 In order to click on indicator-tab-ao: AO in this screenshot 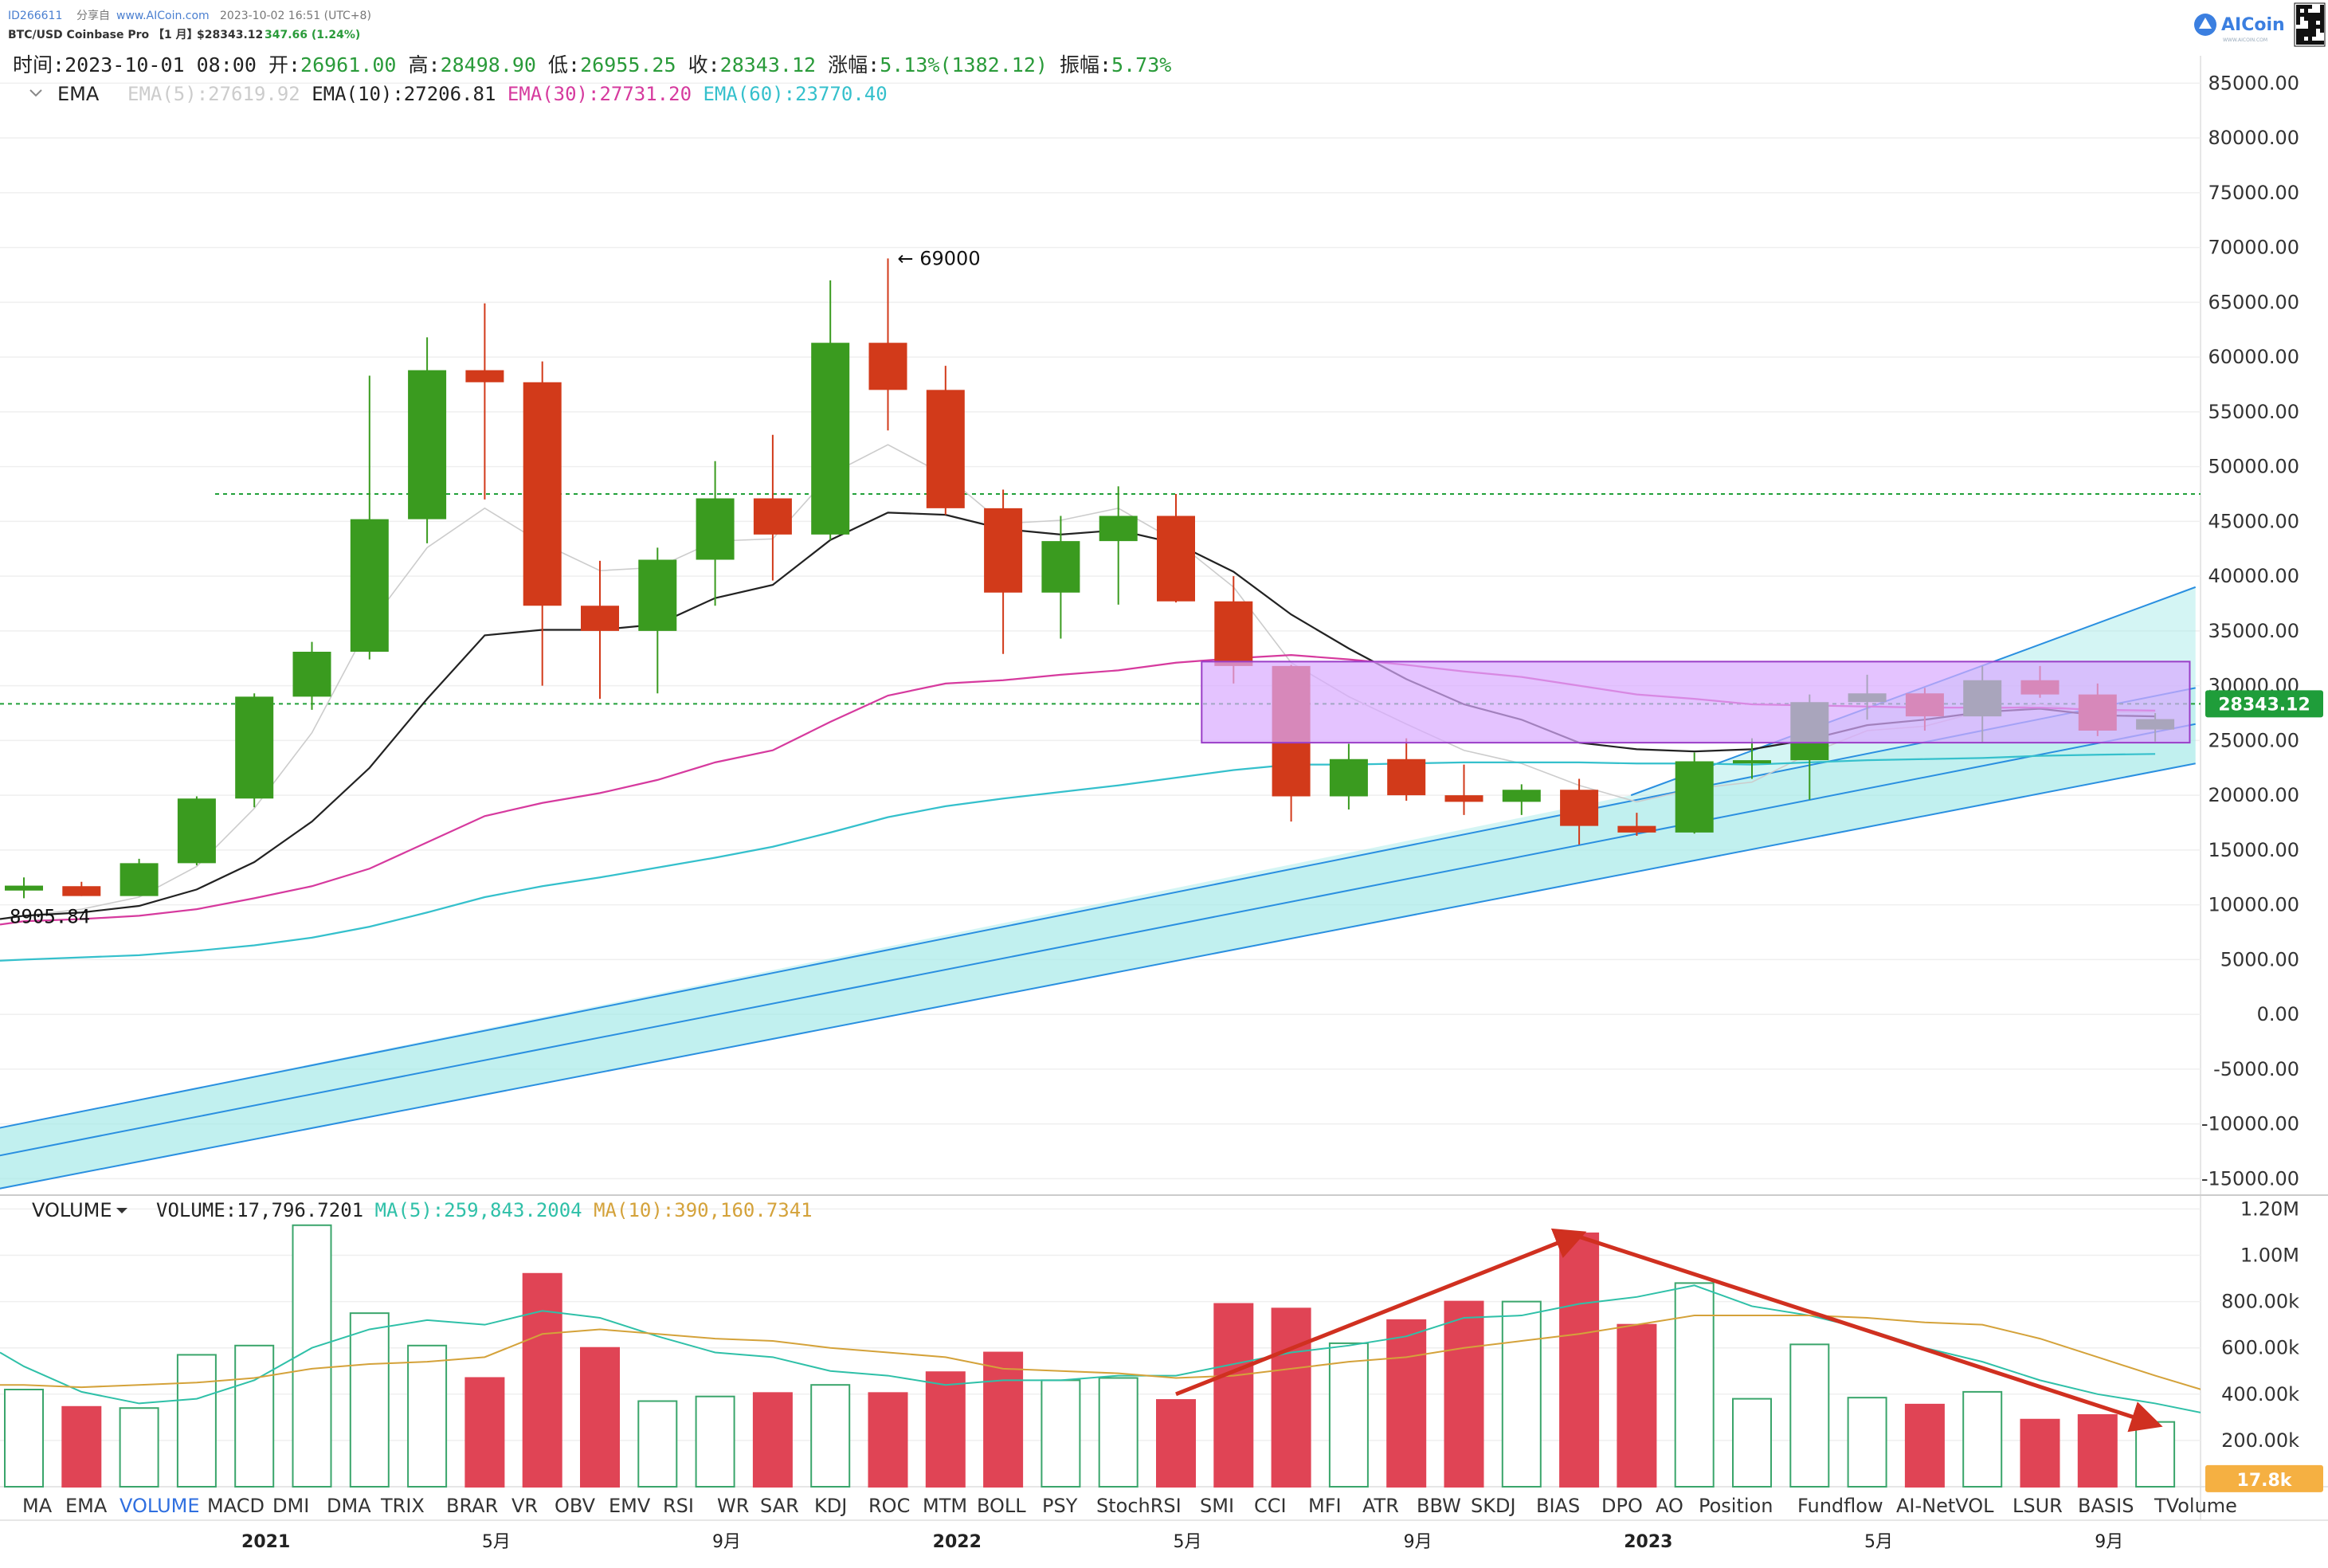, I will do `click(1670, 1506)`.